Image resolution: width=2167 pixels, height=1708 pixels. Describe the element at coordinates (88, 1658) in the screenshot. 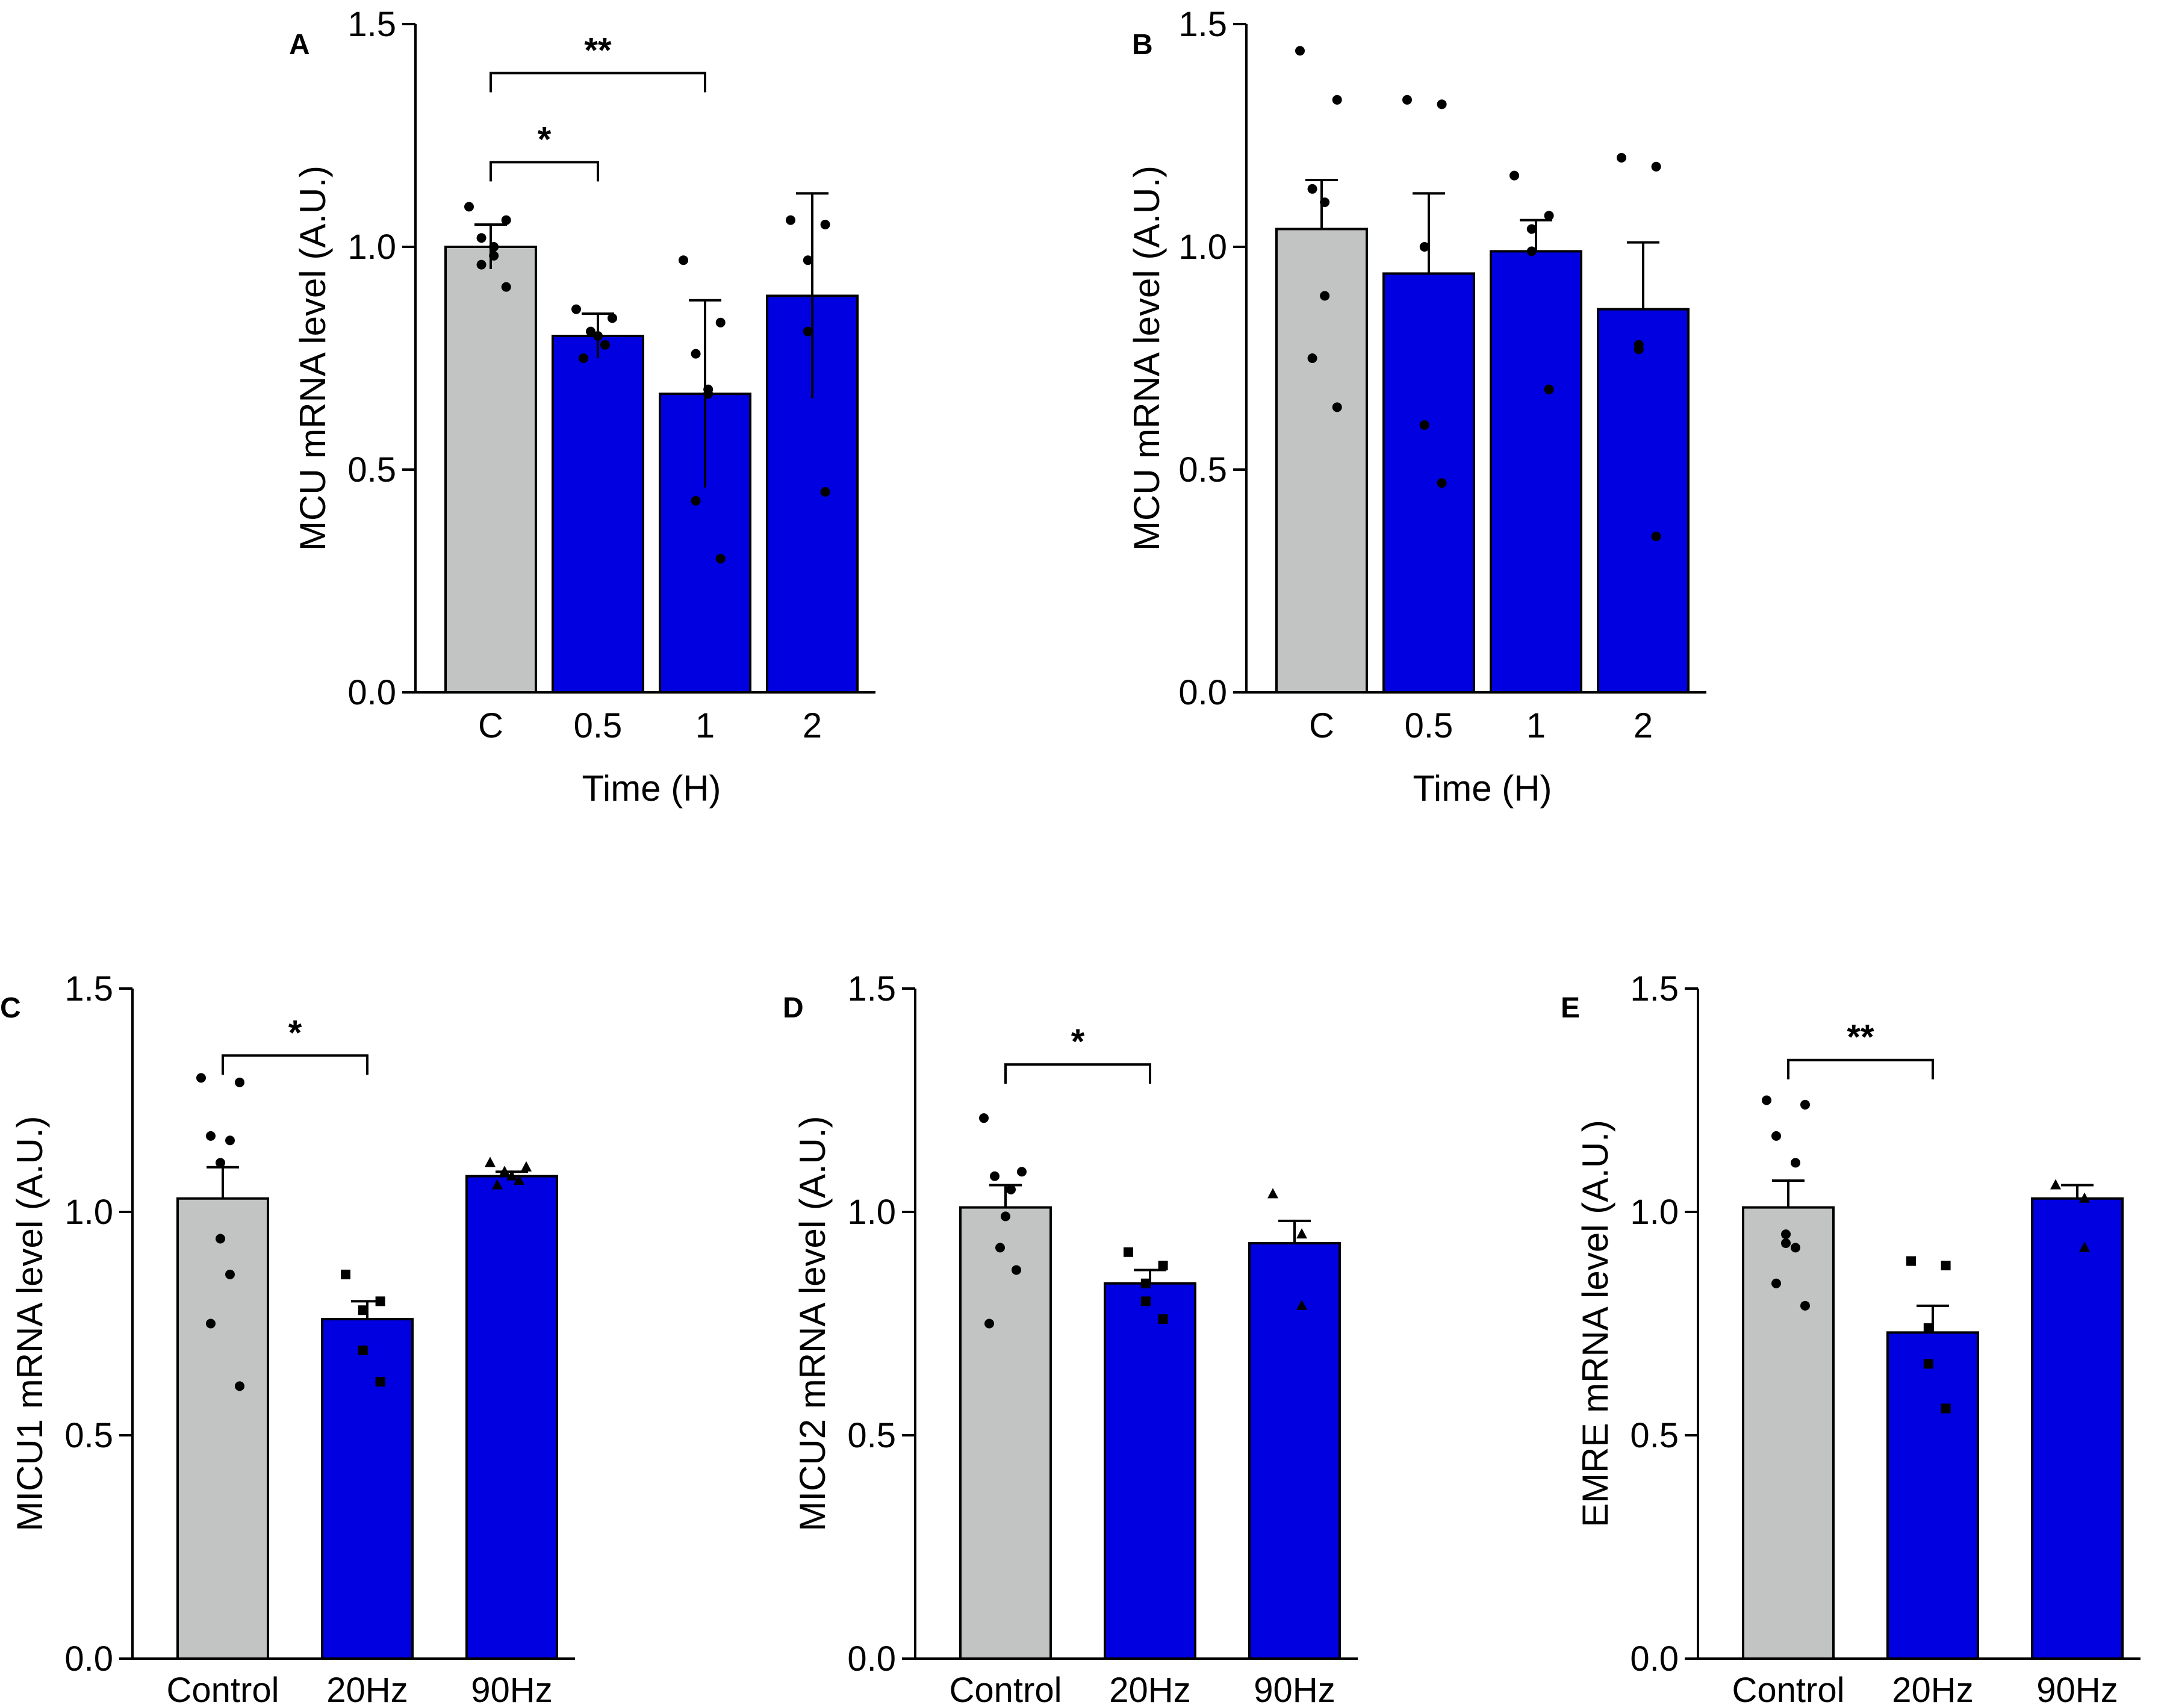

I see `y-tick-label: 0.0` at that location.